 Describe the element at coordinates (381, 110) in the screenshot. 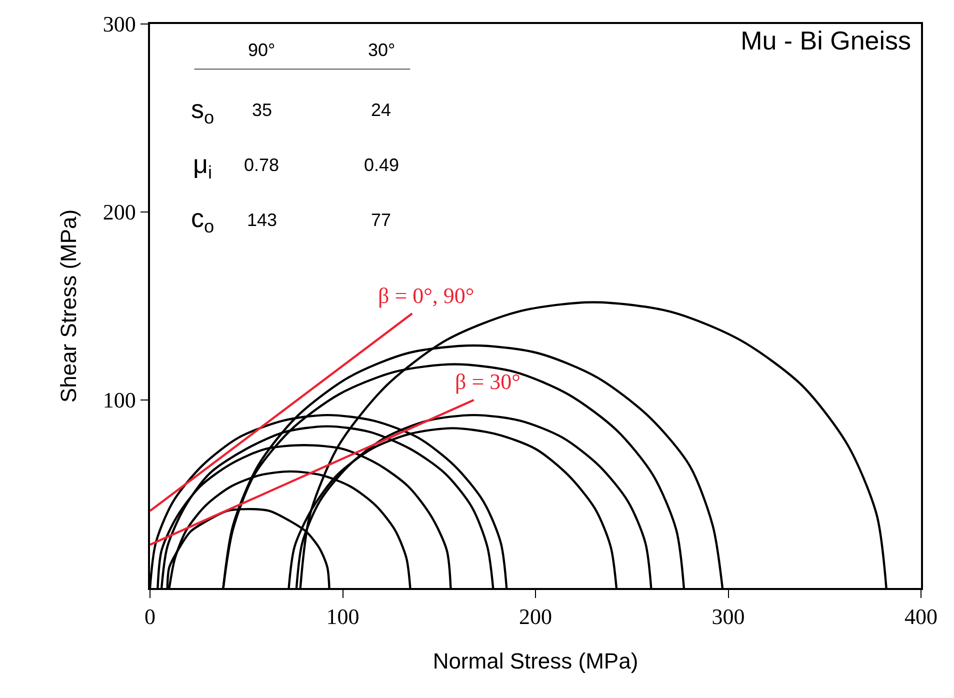

I see `annotation: 24` at that location.